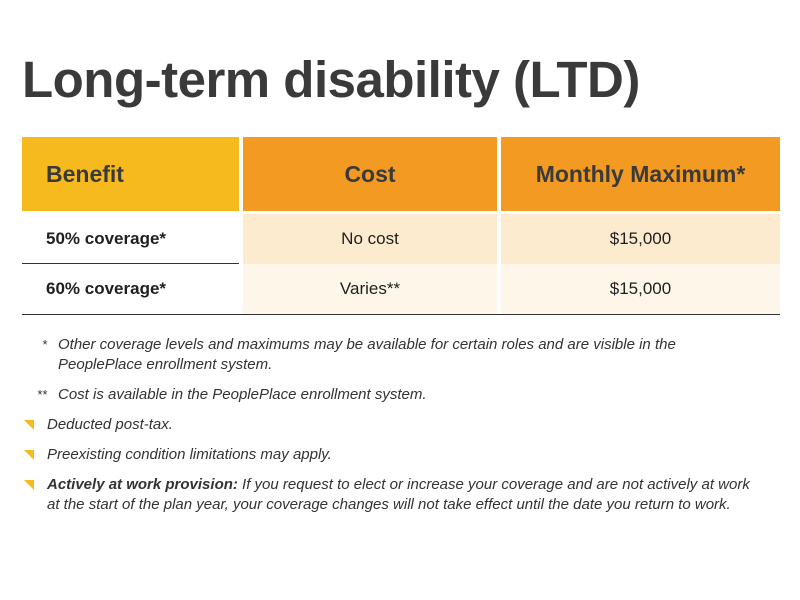  What do you see at coordinates (142, 484) in the screenshot?
I see `note-bold-label: Actively at work provision:` at bounding box center [142, 484].